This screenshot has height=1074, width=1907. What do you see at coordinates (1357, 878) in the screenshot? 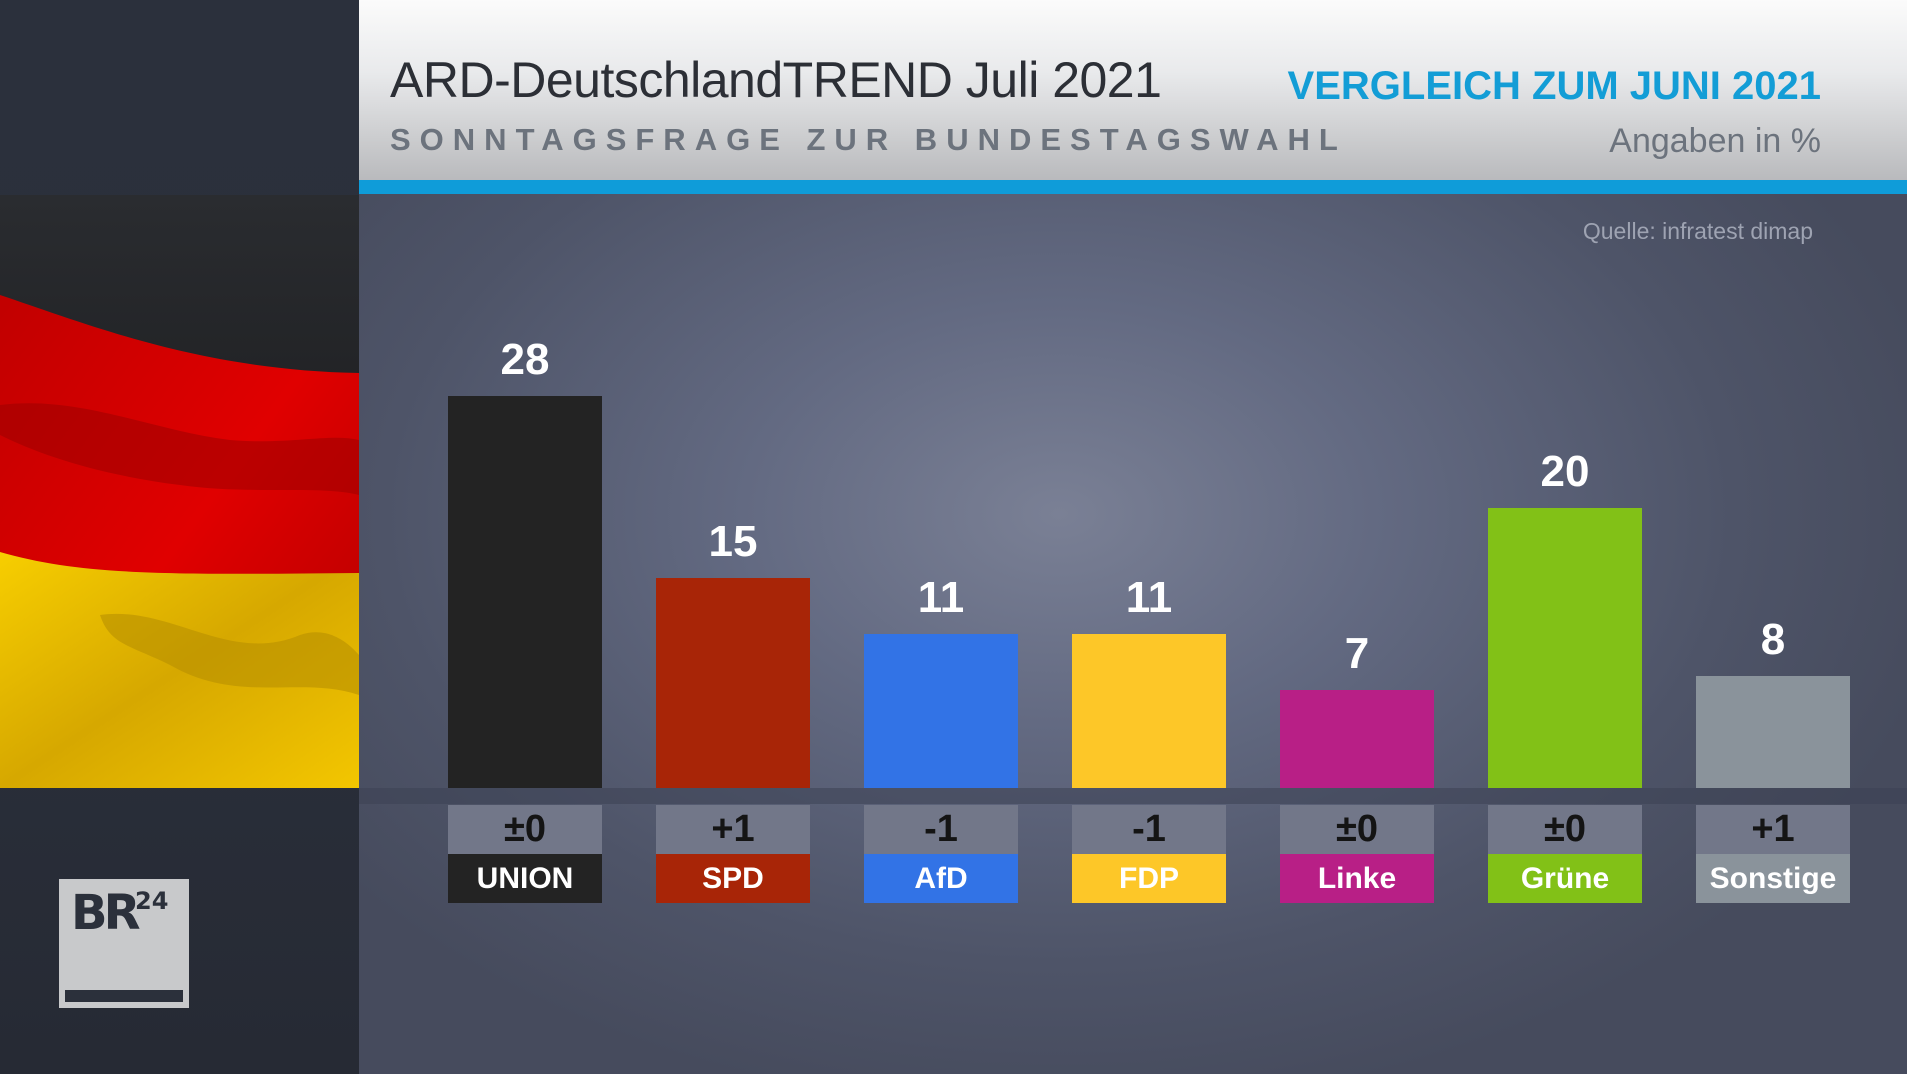
I see `party-label: Linke` at bounding box center [1357, 878].